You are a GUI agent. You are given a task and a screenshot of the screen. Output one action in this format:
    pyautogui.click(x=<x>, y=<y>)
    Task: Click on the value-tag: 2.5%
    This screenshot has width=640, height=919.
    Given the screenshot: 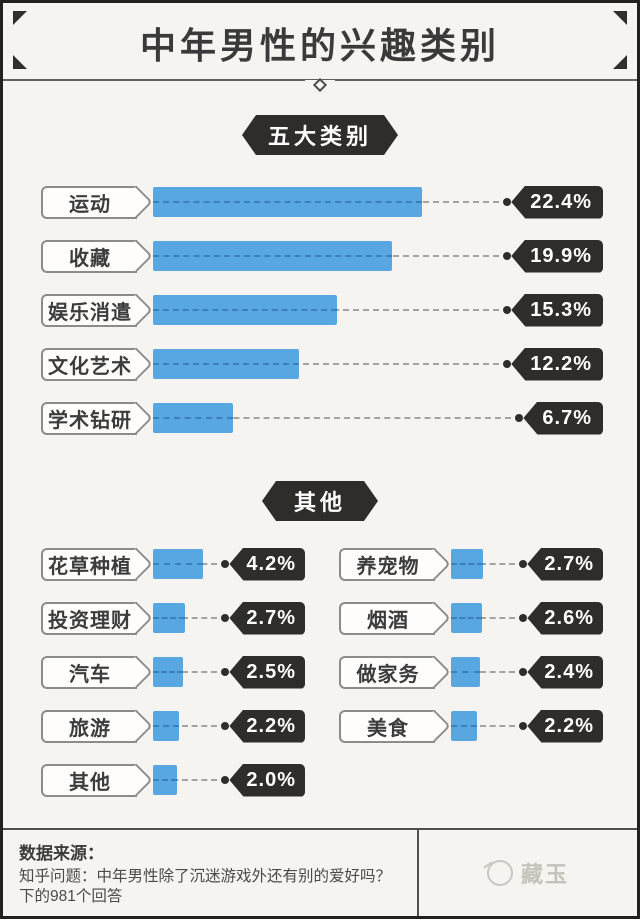 What is the action you would take?
    pyautogui.click(x=267, y=672)
    